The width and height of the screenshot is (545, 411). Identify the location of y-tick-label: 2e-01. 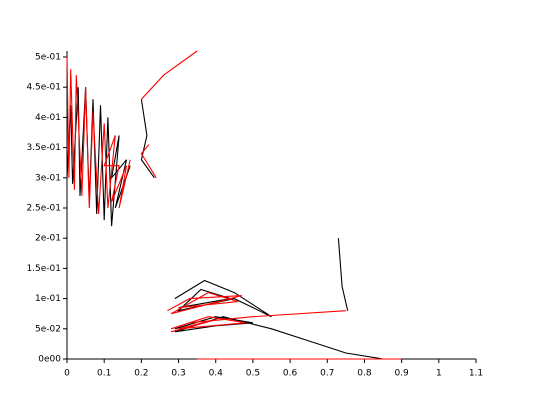
(48, 239).